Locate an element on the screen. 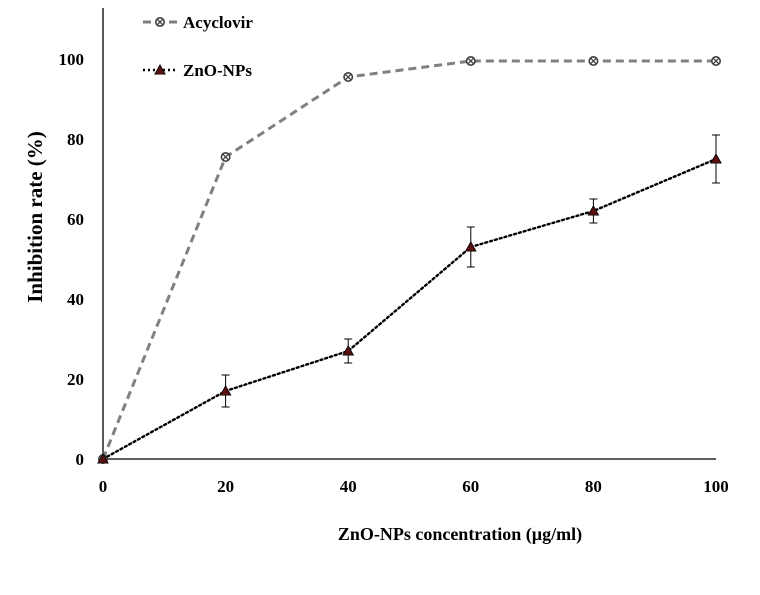 The width and height of the screenshot is (760, 595). y-tick-label: 80 is located at coordinates (75, 139).